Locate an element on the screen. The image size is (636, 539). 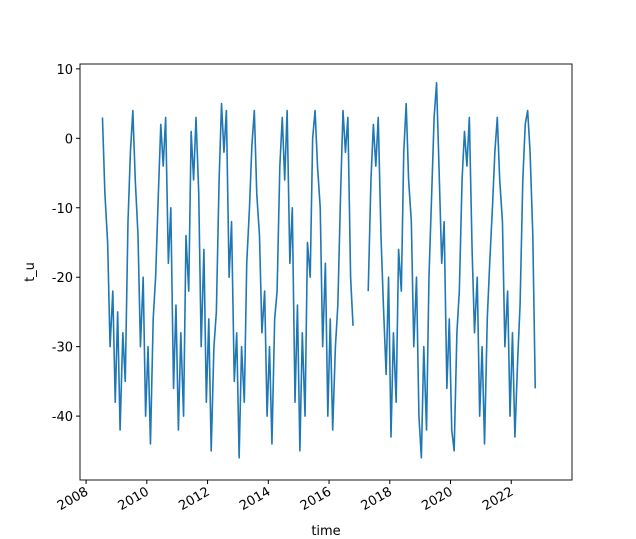
x-tick-label: 2016 is located at coordinates (316, 499).